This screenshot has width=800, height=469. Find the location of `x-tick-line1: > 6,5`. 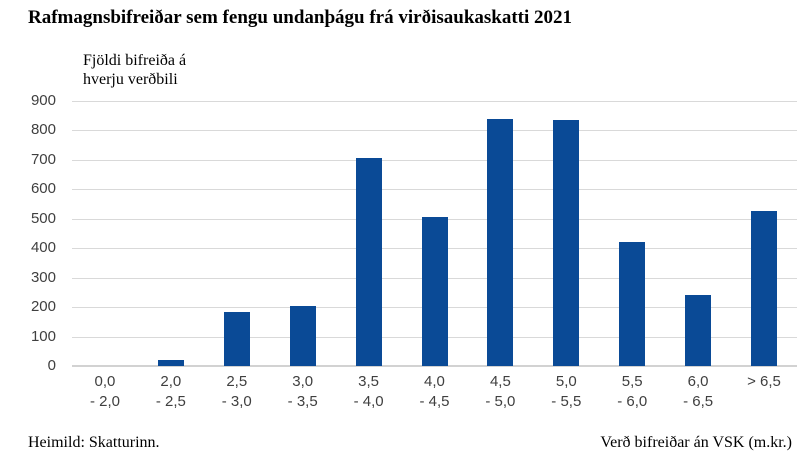

x-tick-line1: > 6,5 is located at coordinates (764, 381).